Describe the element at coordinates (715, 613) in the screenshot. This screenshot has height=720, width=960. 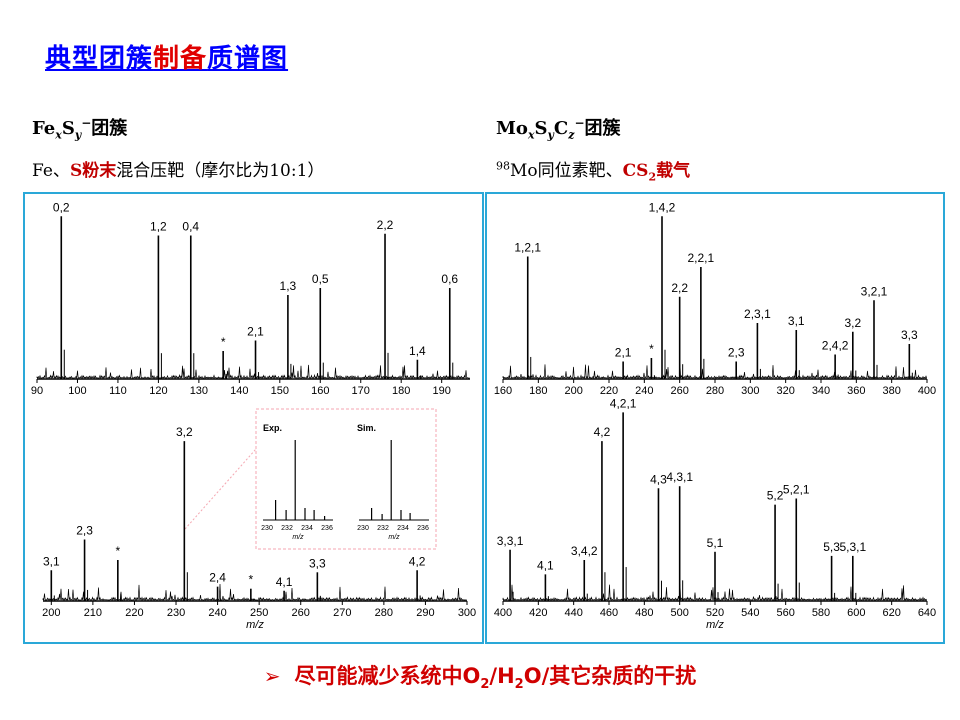
I see `x-tick-label: 520` at that location.